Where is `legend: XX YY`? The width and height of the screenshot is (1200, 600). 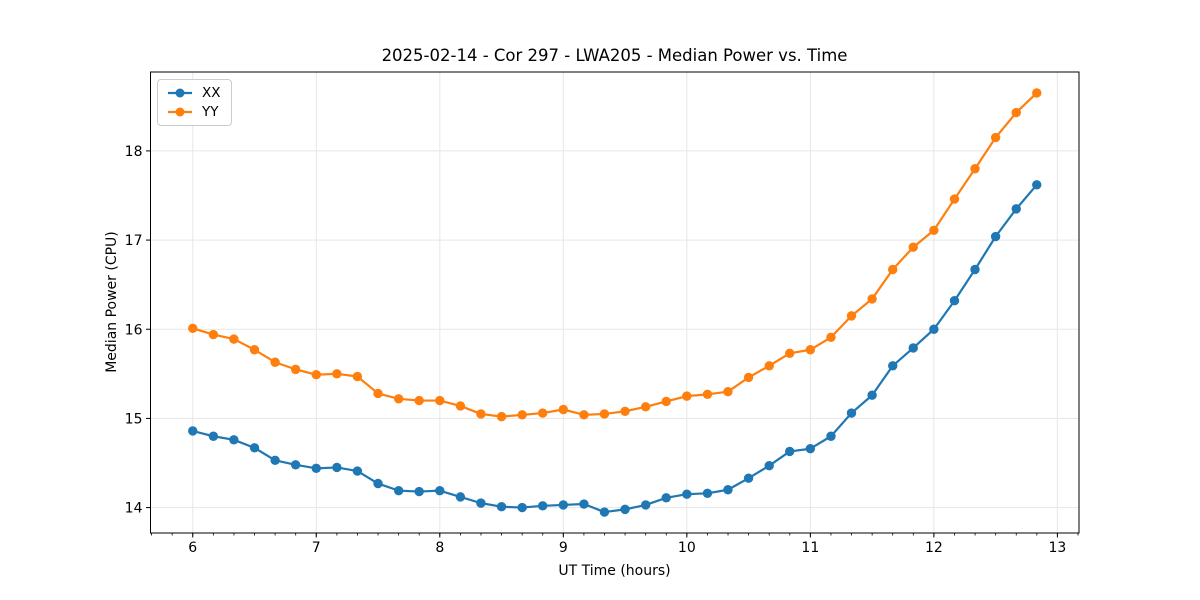 legend: XX YY is located at coordinates (194, 102).